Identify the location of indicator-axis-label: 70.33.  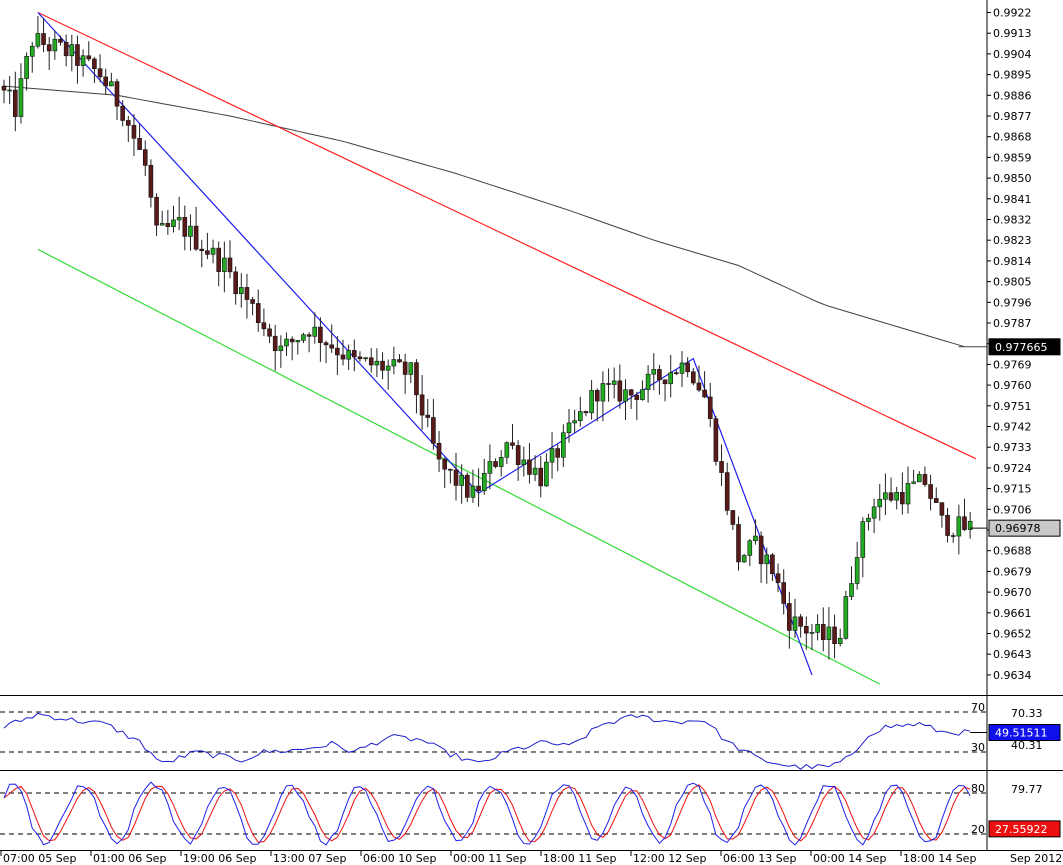
(1027, 713).